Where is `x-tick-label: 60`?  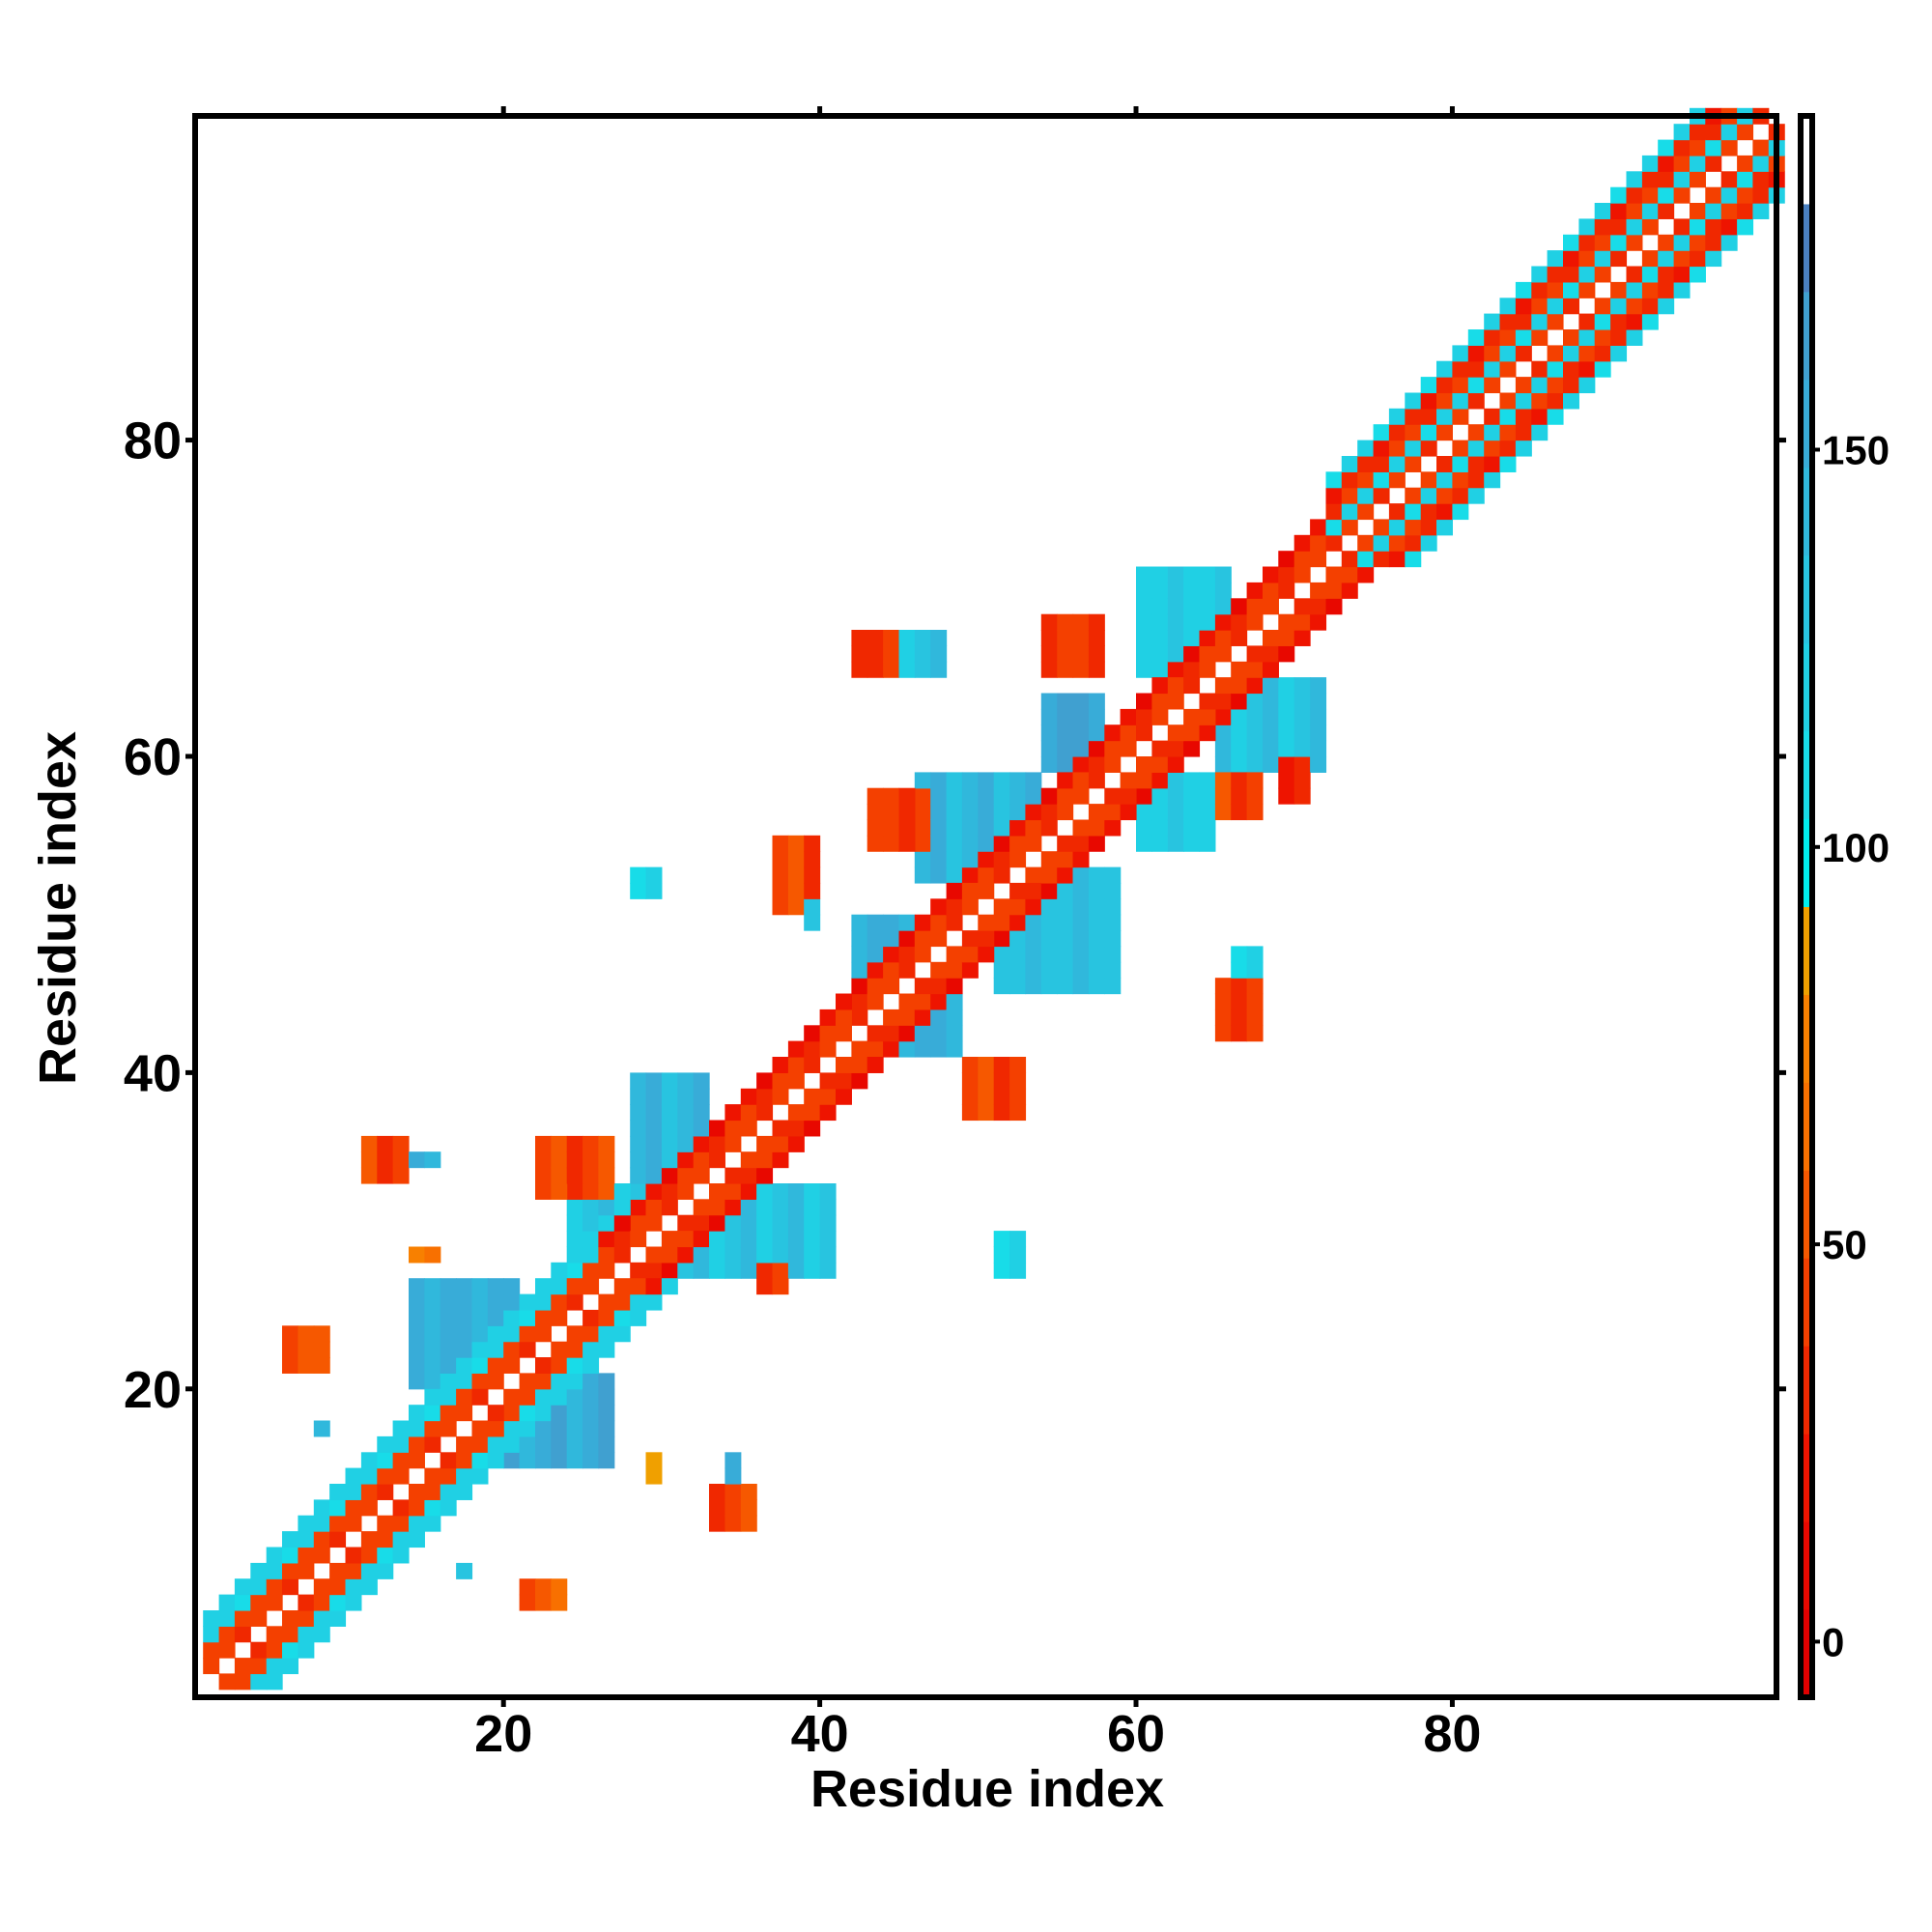 x-tick-label: 60 is located at coordinates (1136, 1734).